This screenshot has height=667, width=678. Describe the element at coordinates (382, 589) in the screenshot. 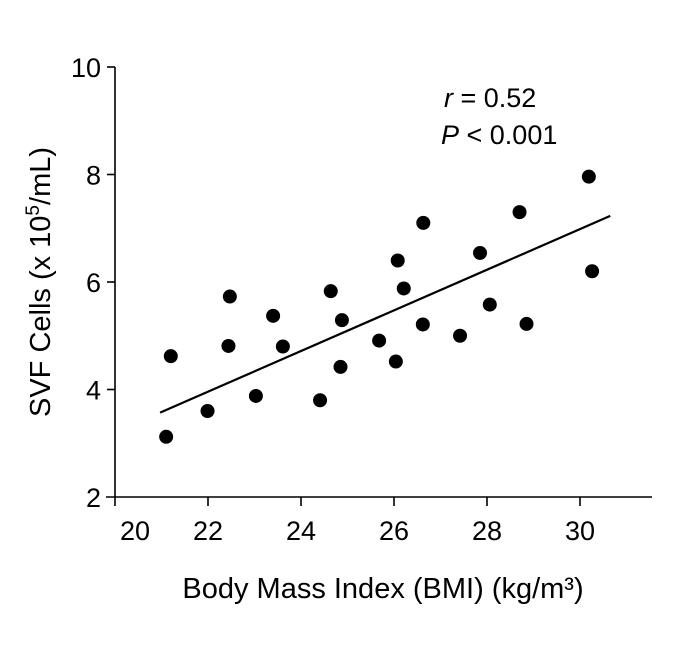

I see `x-axis-title: Body Mass Index (BMI) (kg/m³)` at that location.